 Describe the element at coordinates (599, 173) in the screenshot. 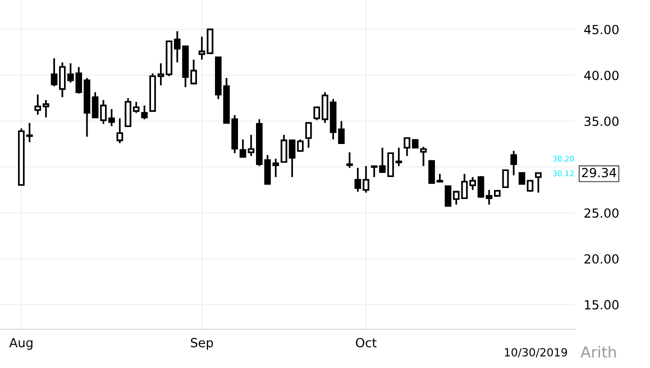

I see `text: 29.34` at that location.